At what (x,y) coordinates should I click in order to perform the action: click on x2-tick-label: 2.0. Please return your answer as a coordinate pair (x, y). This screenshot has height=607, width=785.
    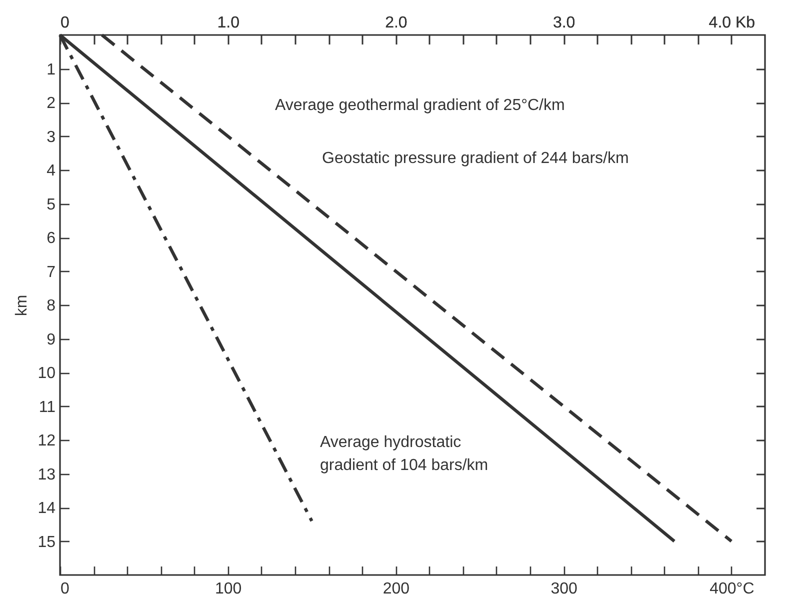
    Looking at the image, I should click on (396, 23).